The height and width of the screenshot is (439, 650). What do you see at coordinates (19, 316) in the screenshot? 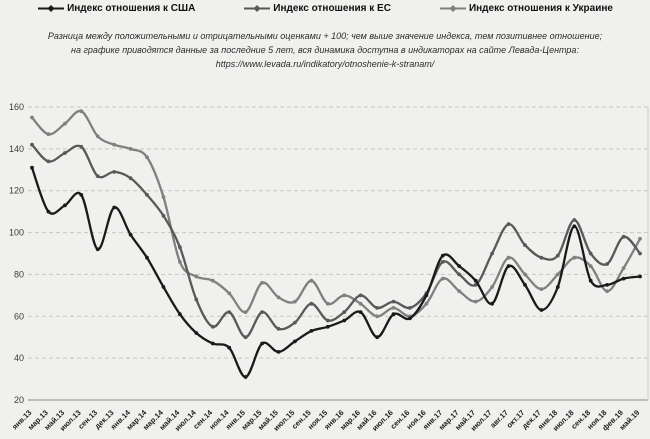
I see `svg-text: 60` at bounding box center [19, 316].